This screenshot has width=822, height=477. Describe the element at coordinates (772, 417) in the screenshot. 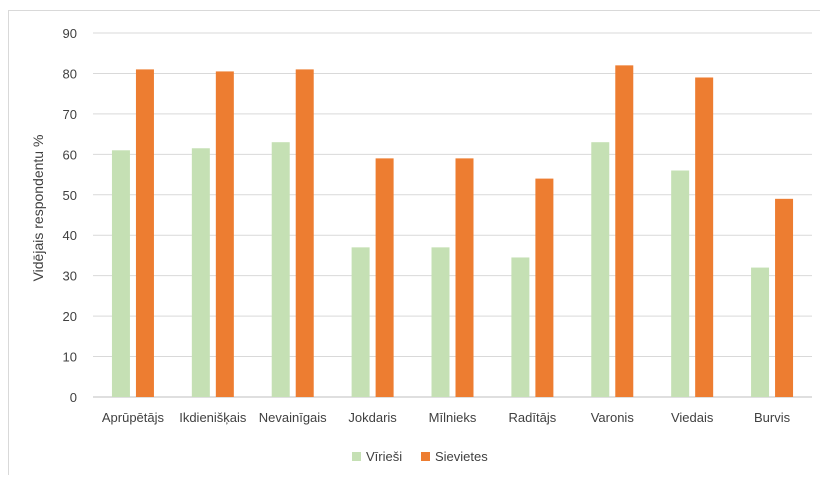

I see `x-tick-label: Burvis` at that location.